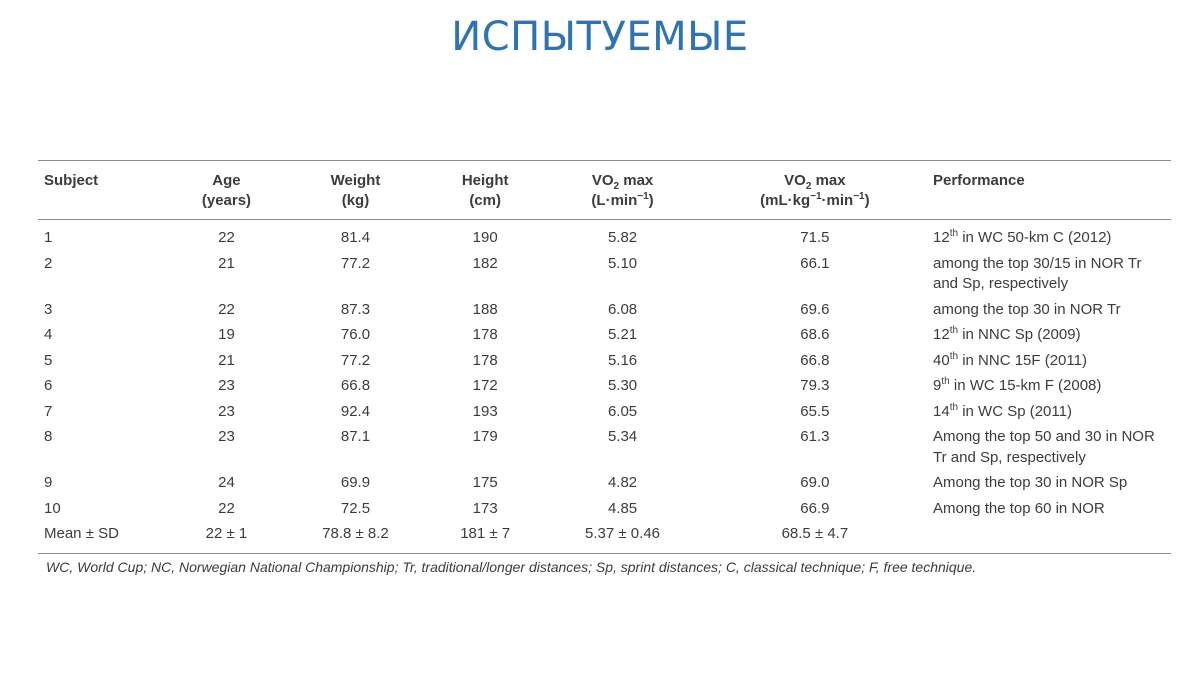 The height and width of the screenshot is (675, 1200). Describe the element at coordinates (485, 533) in the screenshot. I see `cell-height: 181 ± 7` at that location.